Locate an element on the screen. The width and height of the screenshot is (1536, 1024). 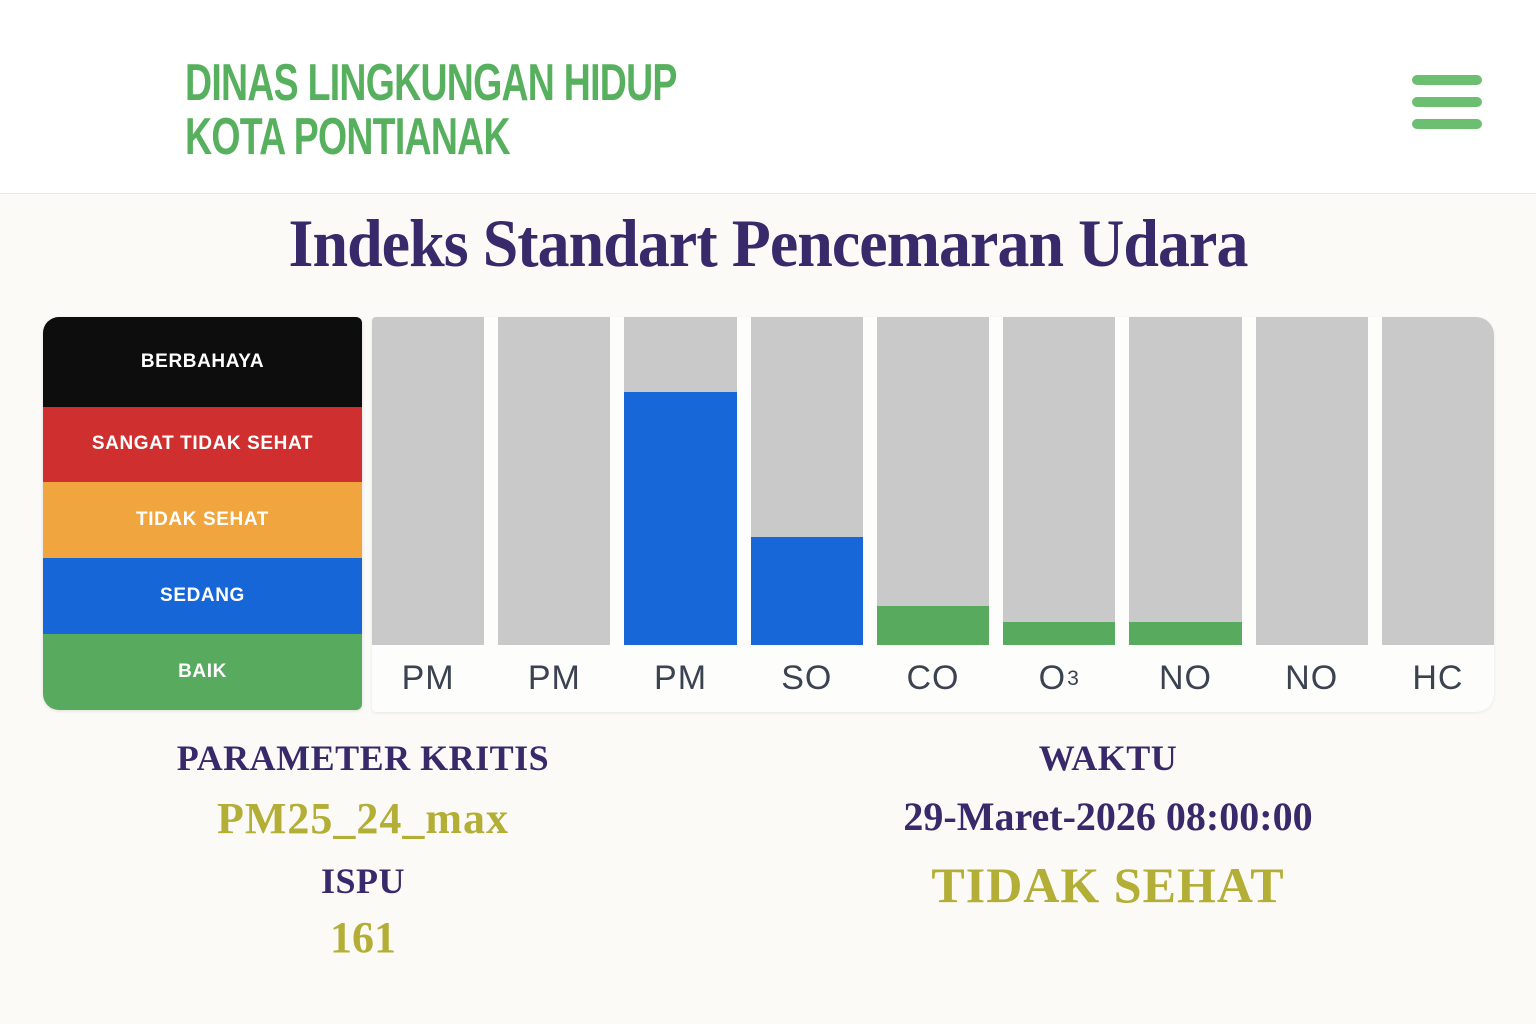
time-status-panel: WAKTU 29-Maret-2026 08:00:00 TIDAK SEHAT is located at coordinates (1108, 825).